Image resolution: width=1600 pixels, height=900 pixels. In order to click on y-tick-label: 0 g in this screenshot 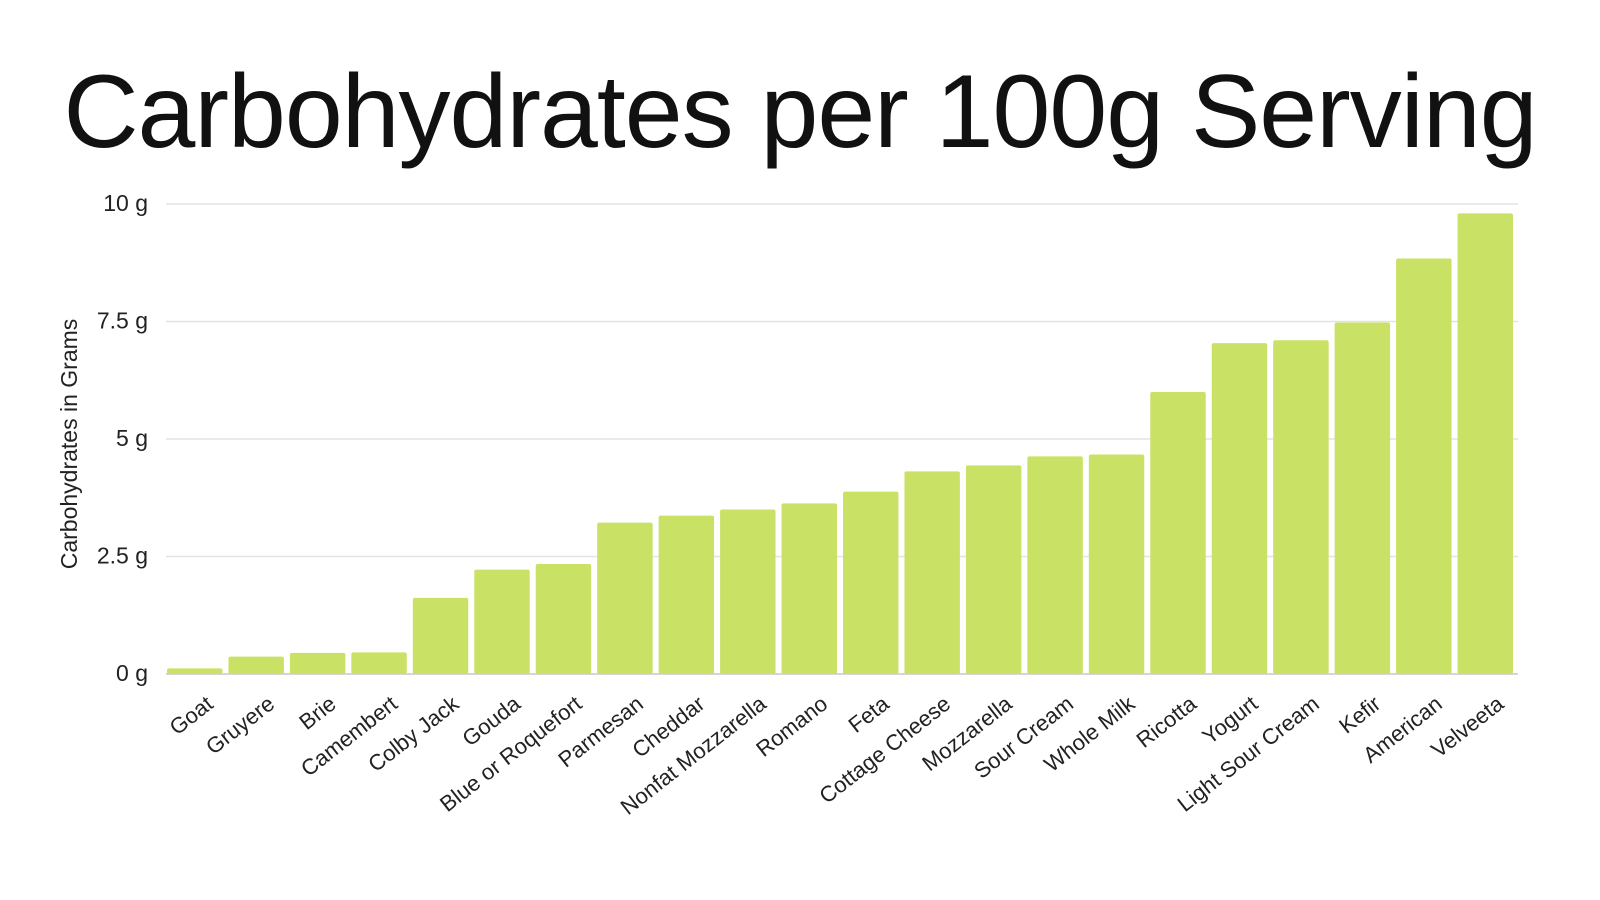, I will do `click(132, 673)`.